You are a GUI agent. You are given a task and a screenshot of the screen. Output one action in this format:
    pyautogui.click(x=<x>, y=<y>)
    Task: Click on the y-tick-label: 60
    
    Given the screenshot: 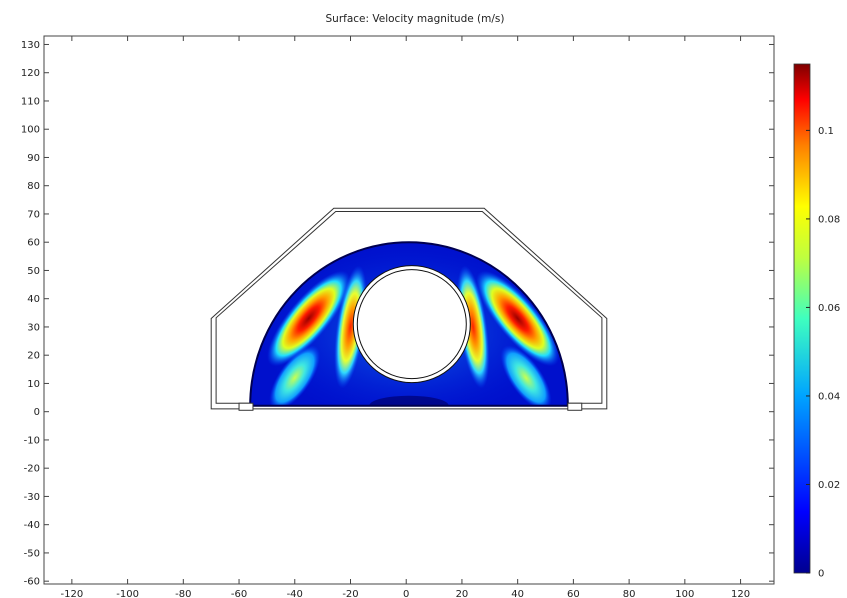 What is the action you would take?
    pyautogui.click(x=33, y=243)
    